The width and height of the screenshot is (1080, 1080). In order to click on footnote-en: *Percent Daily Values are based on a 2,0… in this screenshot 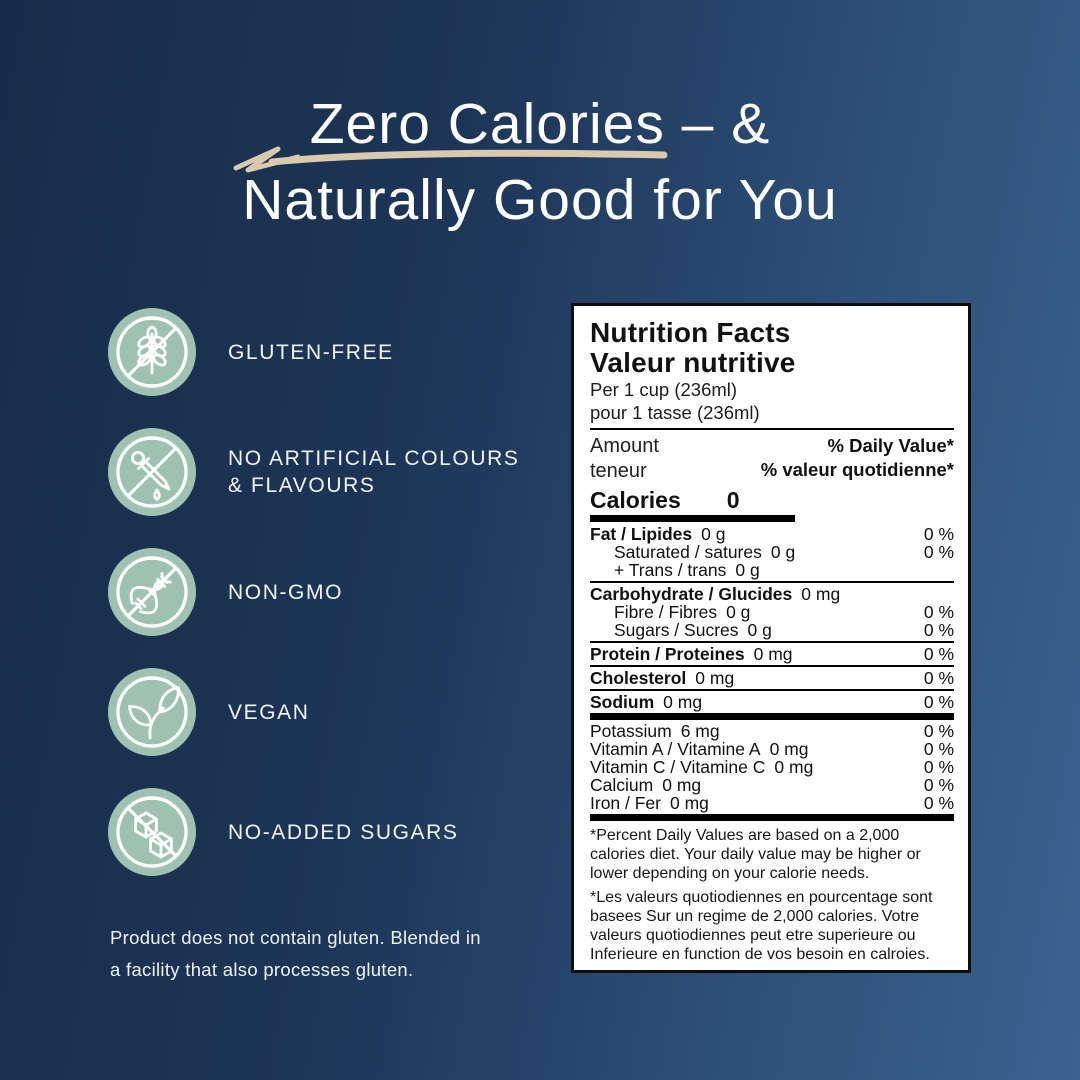, I will do `click(755, 854)`.